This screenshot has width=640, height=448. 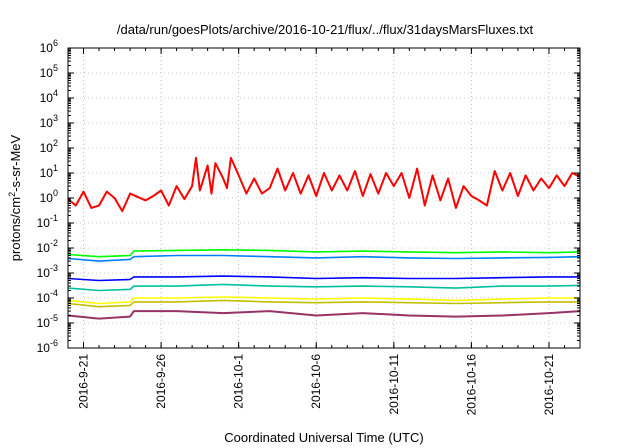 What do you see at coordinates (549, 385) in the screenshot?
I see `x-tick-label: 2016-10-21` at bounding box center [549, 385].